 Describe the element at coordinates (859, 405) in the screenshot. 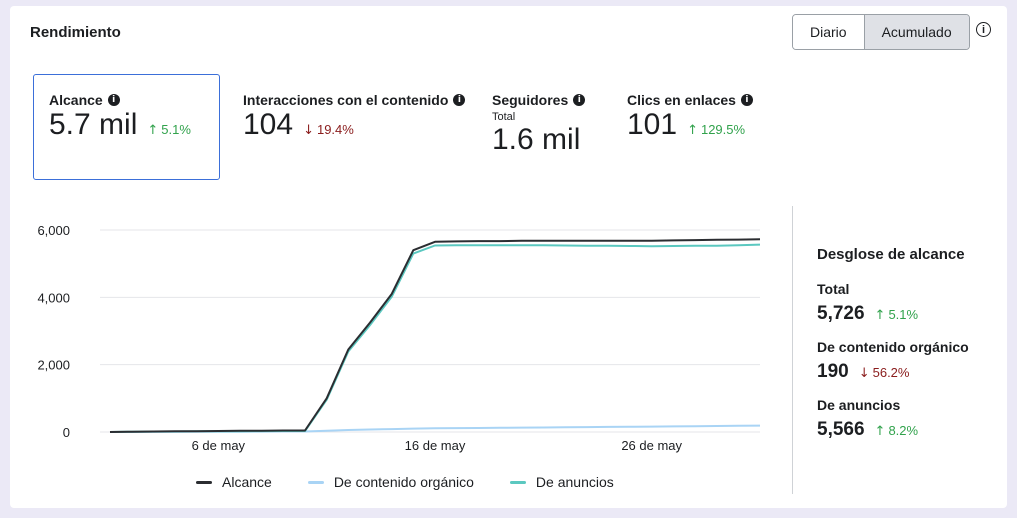

I see `breakdown-label: De anuncios` at that location.